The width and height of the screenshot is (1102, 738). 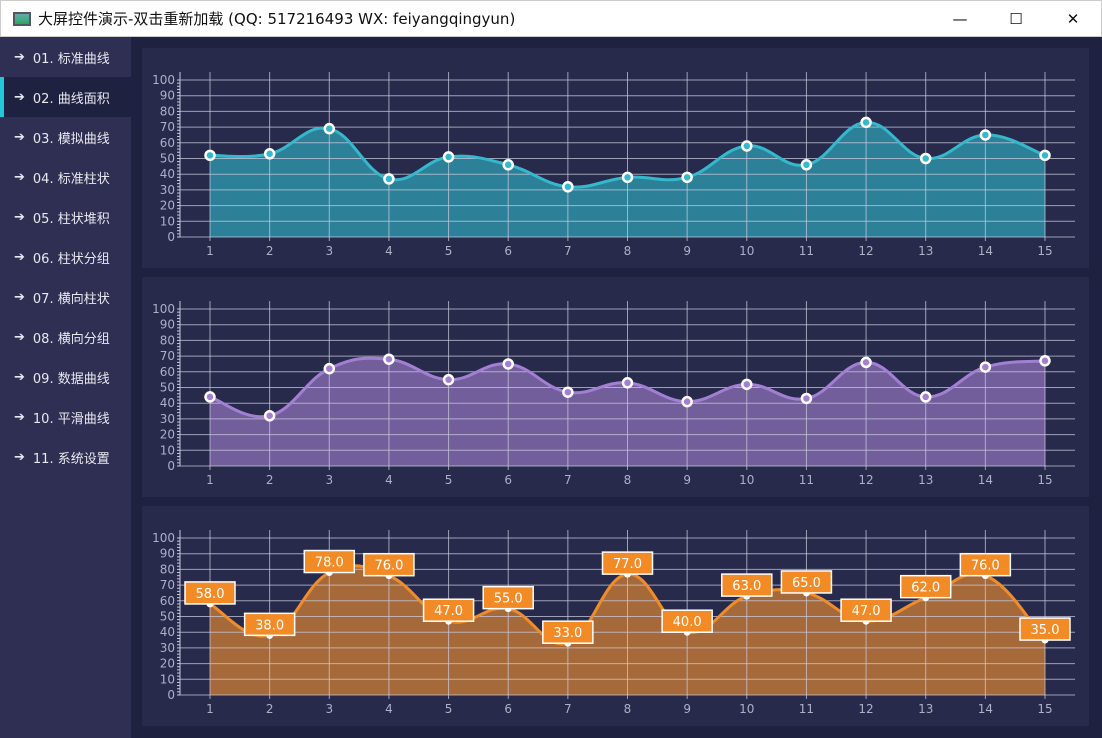 I want to click on data-label: 76.0, so click(x=388, y=566).